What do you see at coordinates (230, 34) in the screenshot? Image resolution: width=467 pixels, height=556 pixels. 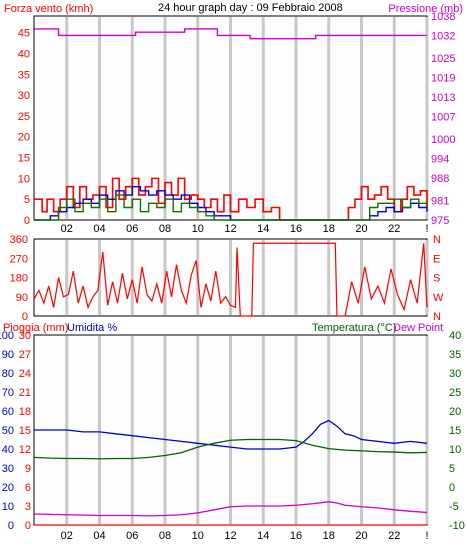 I see `pressure-line` at bounding box center [230, 34].